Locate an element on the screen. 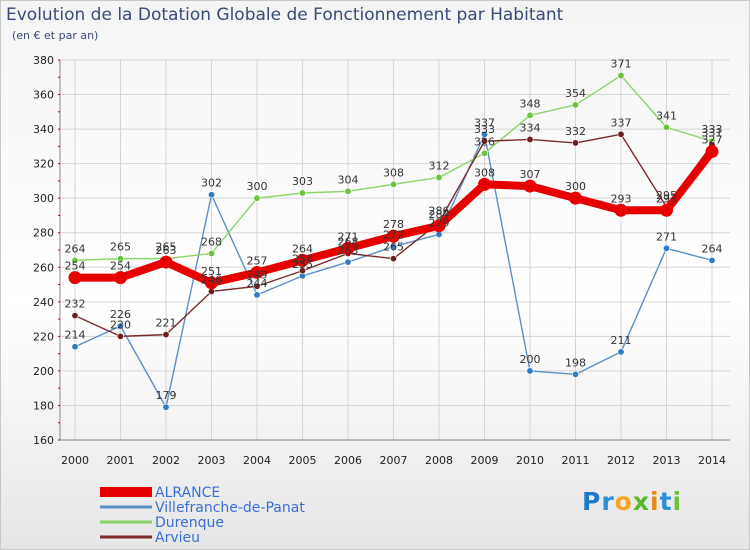  data-label: 221 is located at coordinates (166, 323).